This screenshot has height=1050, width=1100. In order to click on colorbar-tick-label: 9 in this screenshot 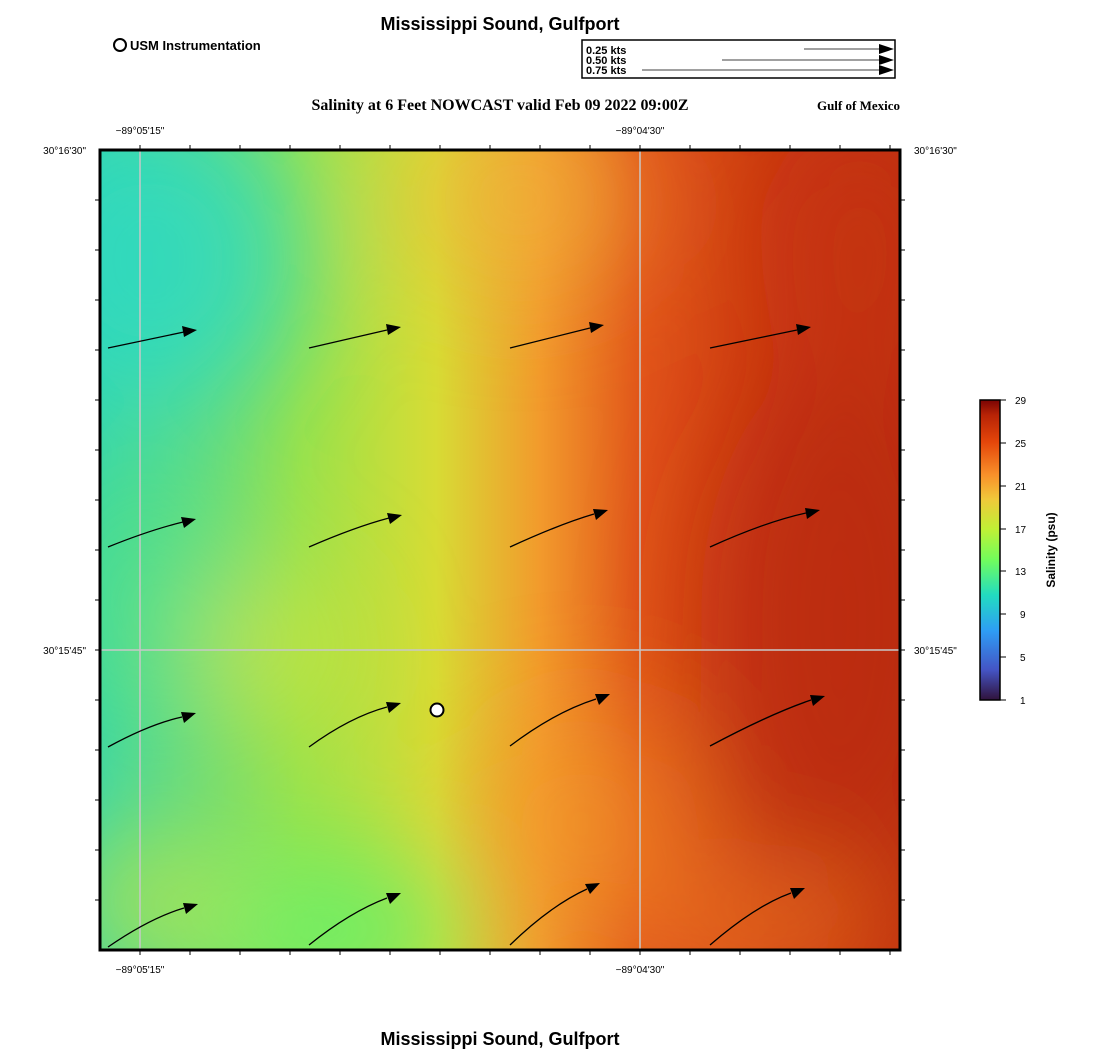, I will do `click(1023, 615)`.